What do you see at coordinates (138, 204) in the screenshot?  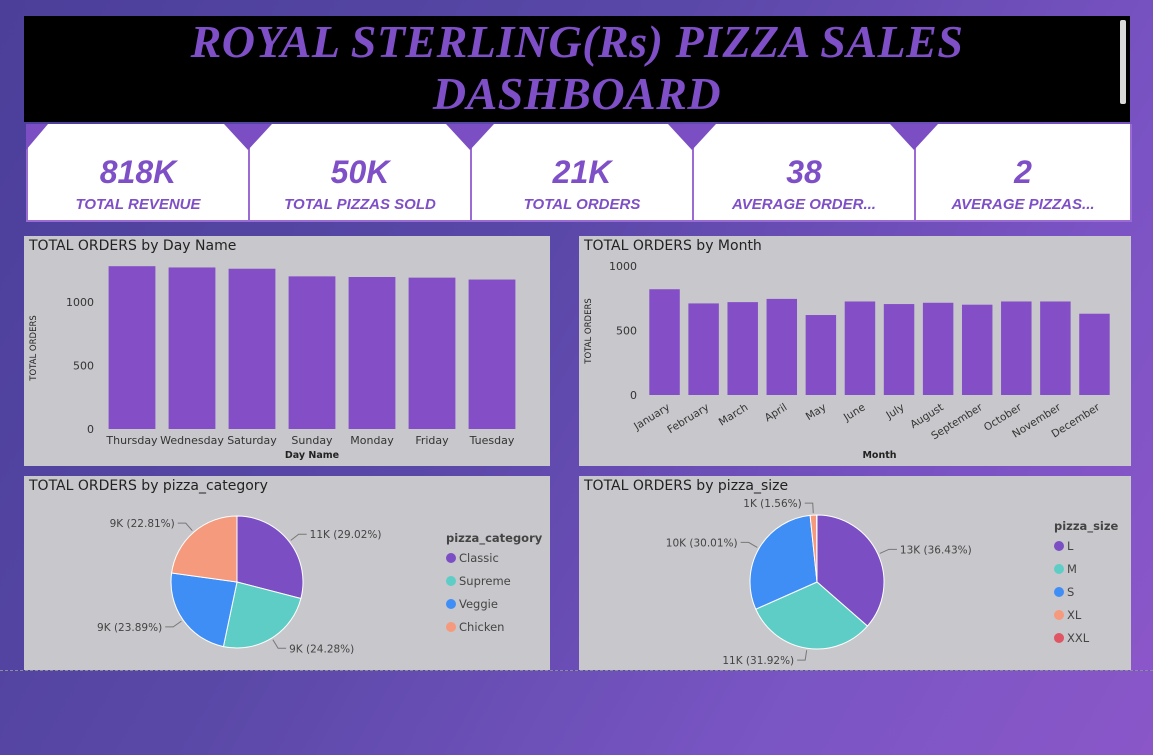 I see `kpi-label: TOTAL REVENUE` at bounding box center [138, 204].